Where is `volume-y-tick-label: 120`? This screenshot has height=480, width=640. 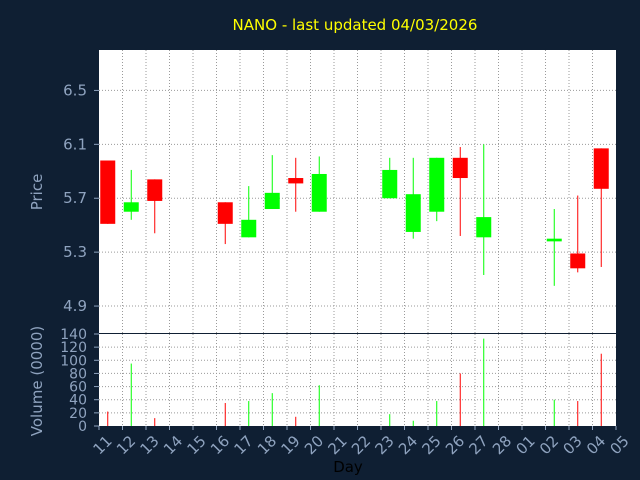
volume-y-tick-label: 120 is located at coordinates (73, 348).